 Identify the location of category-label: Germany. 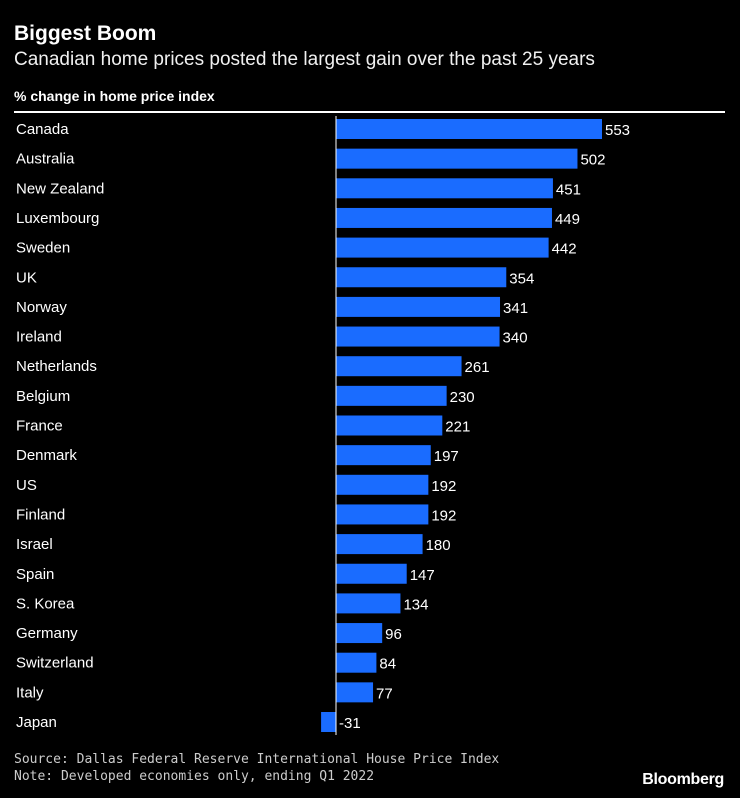
(47, 633).